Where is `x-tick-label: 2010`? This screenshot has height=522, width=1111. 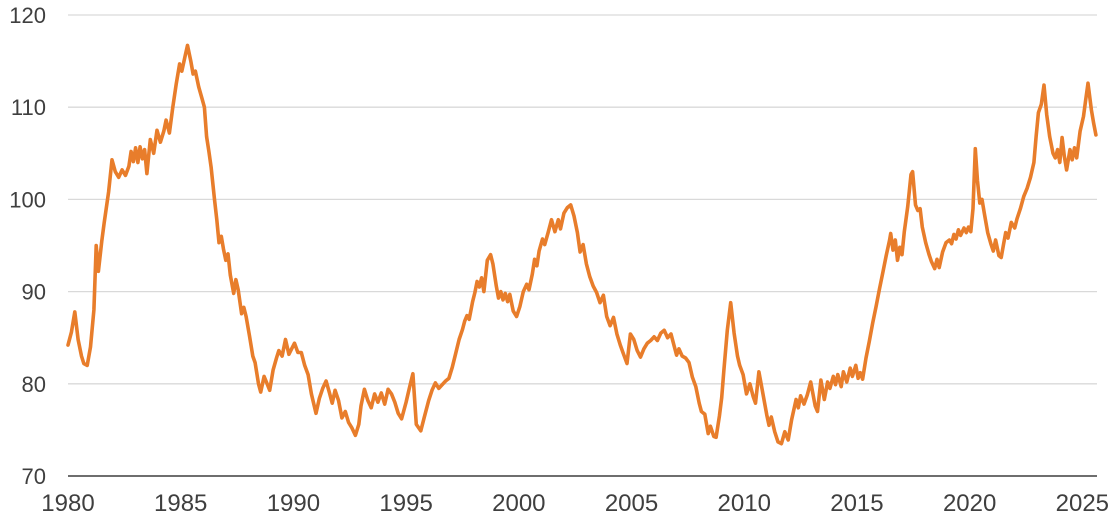
x-tick-label: 2010 is located at coordinates (744, 503).